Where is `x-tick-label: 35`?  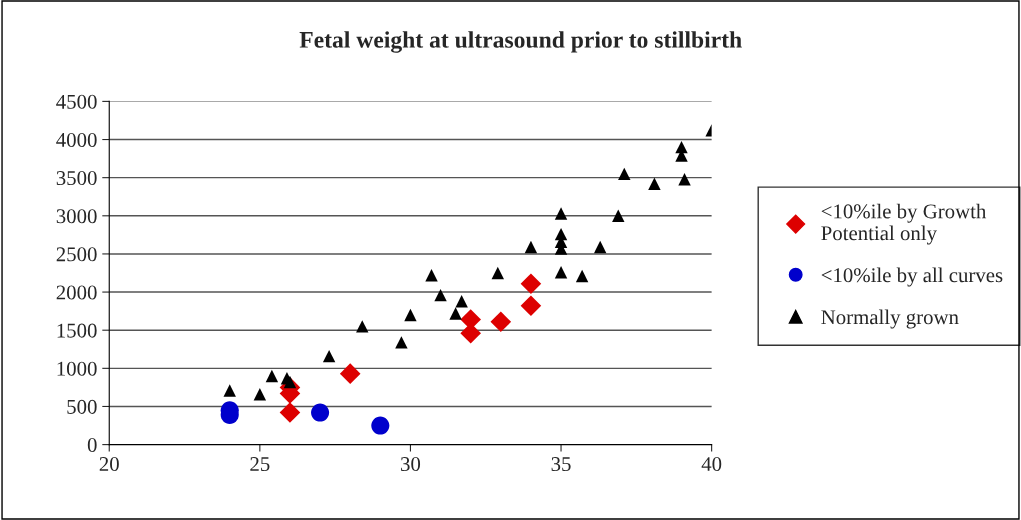 x-tick-label: 35 is located at coordinates (561, 464).